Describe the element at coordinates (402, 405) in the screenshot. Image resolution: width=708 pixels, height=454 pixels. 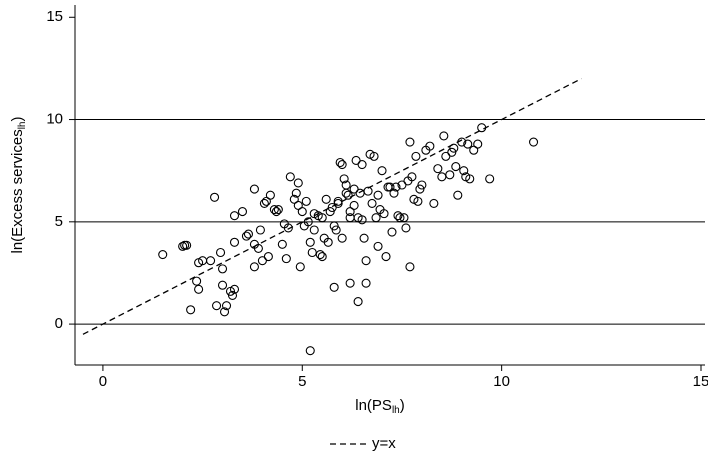
I see `x-axis-label-part: )` at that location.